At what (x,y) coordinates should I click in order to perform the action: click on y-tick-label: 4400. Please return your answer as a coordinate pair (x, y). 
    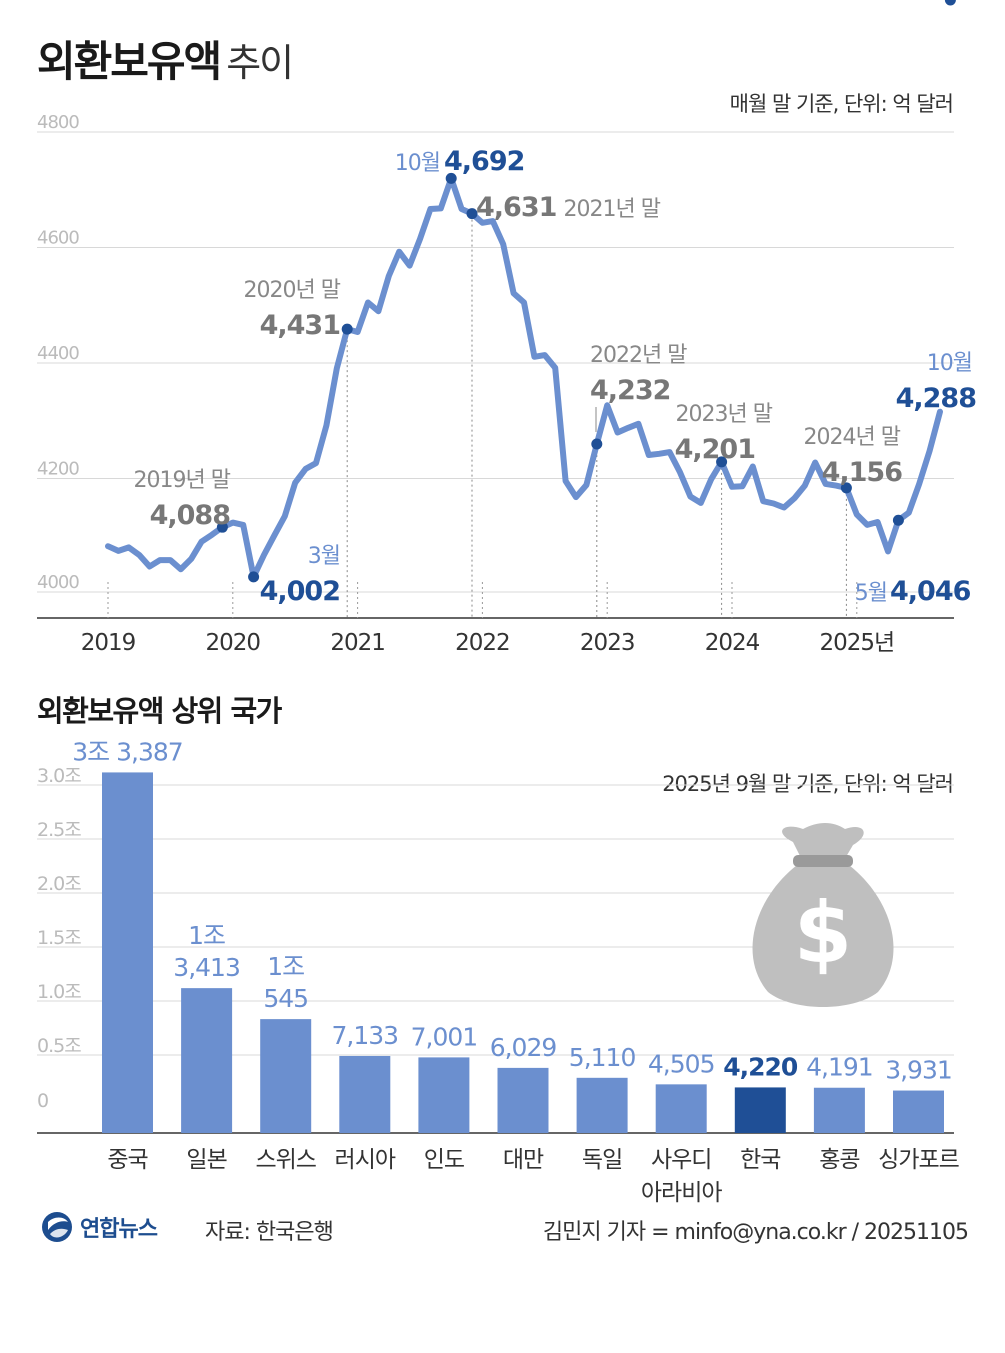
    Looking at the image, I should click on (58, 353).